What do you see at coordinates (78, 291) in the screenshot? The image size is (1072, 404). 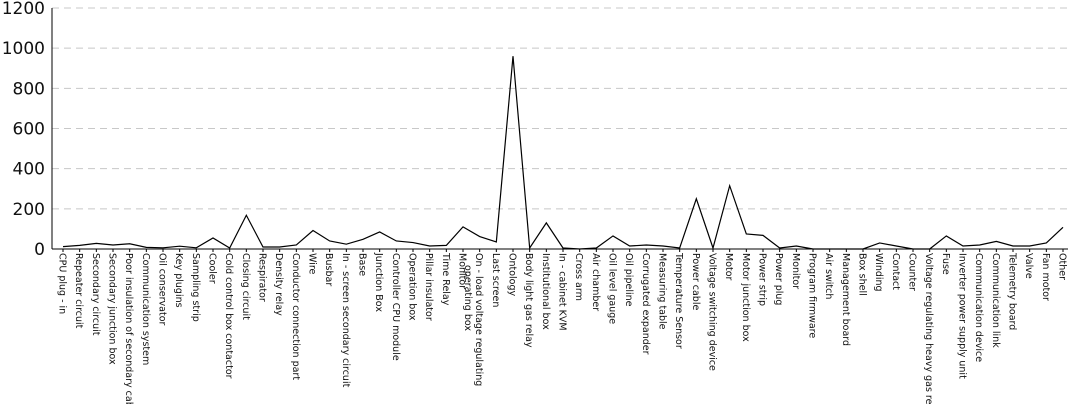 I see `x-tick-label: Repeater circuit` at bounding box center [78, 291].